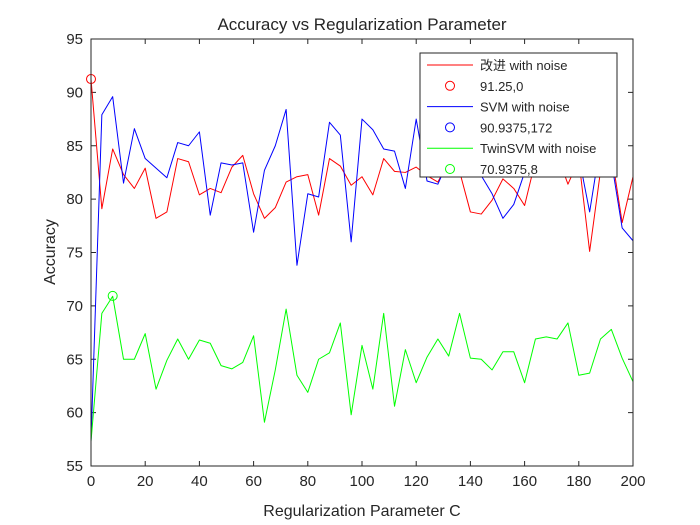 This screenshot has height=525, width=700. What do you see at coordinates (74, 199) in the screenshot?
I see `y-tick-label: 80` at bounding box center [74, 199].